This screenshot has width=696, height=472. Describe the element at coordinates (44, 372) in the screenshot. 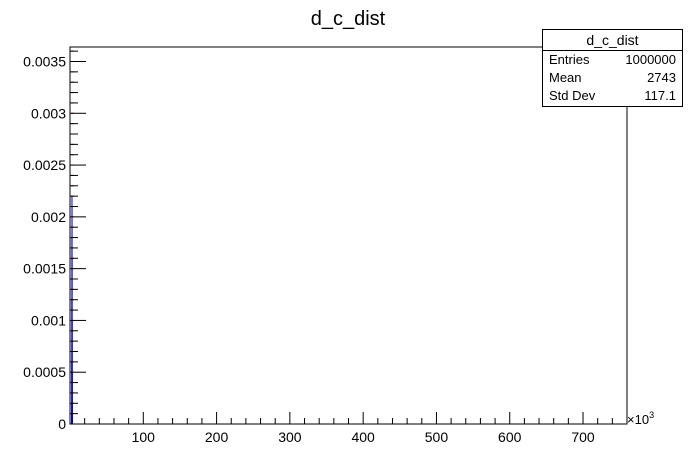

I see `y-tick-label: 0.0005` at that location.